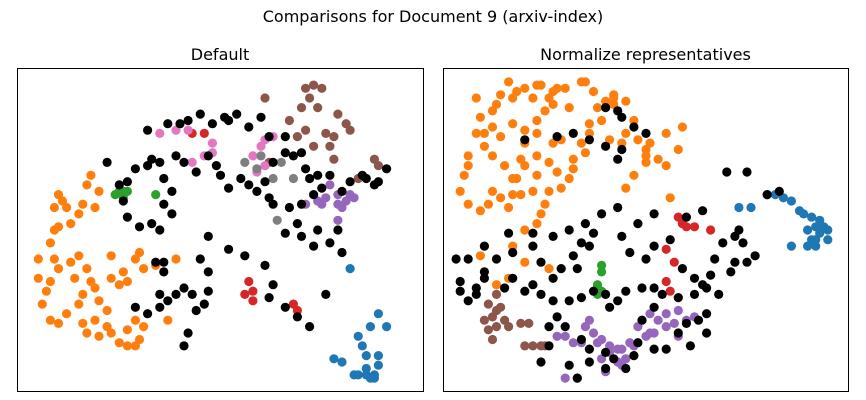  Describe the element at coordinates (433, 16) in the screenshot. I see `figure-suptitle: Comparisons for Document 9 (arxiv-index)` at that location.